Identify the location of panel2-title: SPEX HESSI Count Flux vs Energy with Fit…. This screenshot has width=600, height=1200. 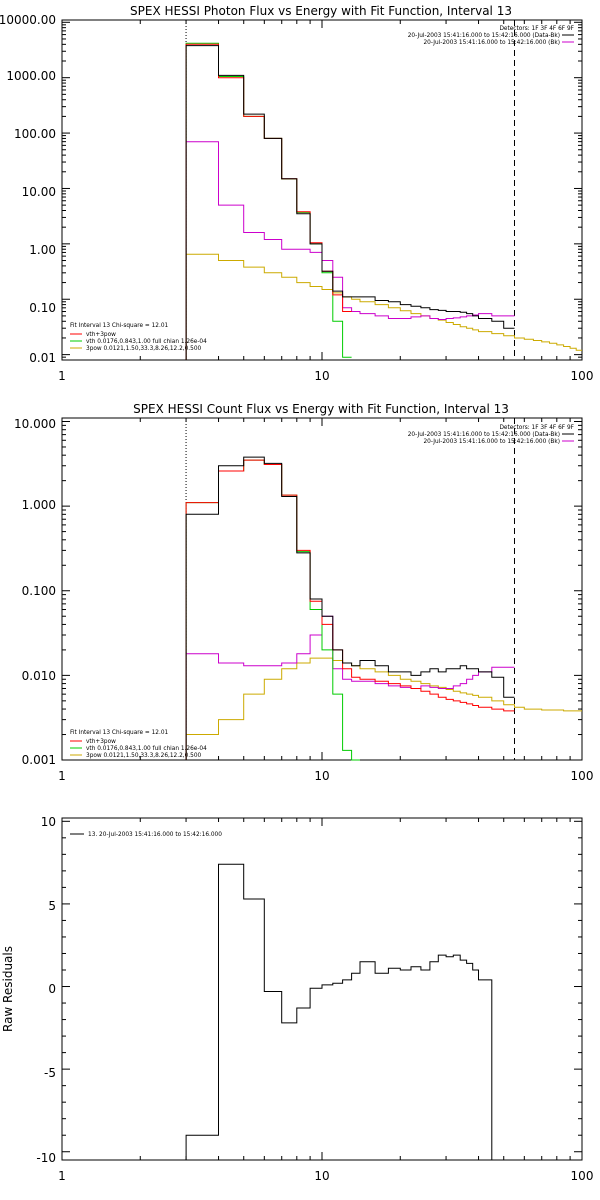
(321, 409).